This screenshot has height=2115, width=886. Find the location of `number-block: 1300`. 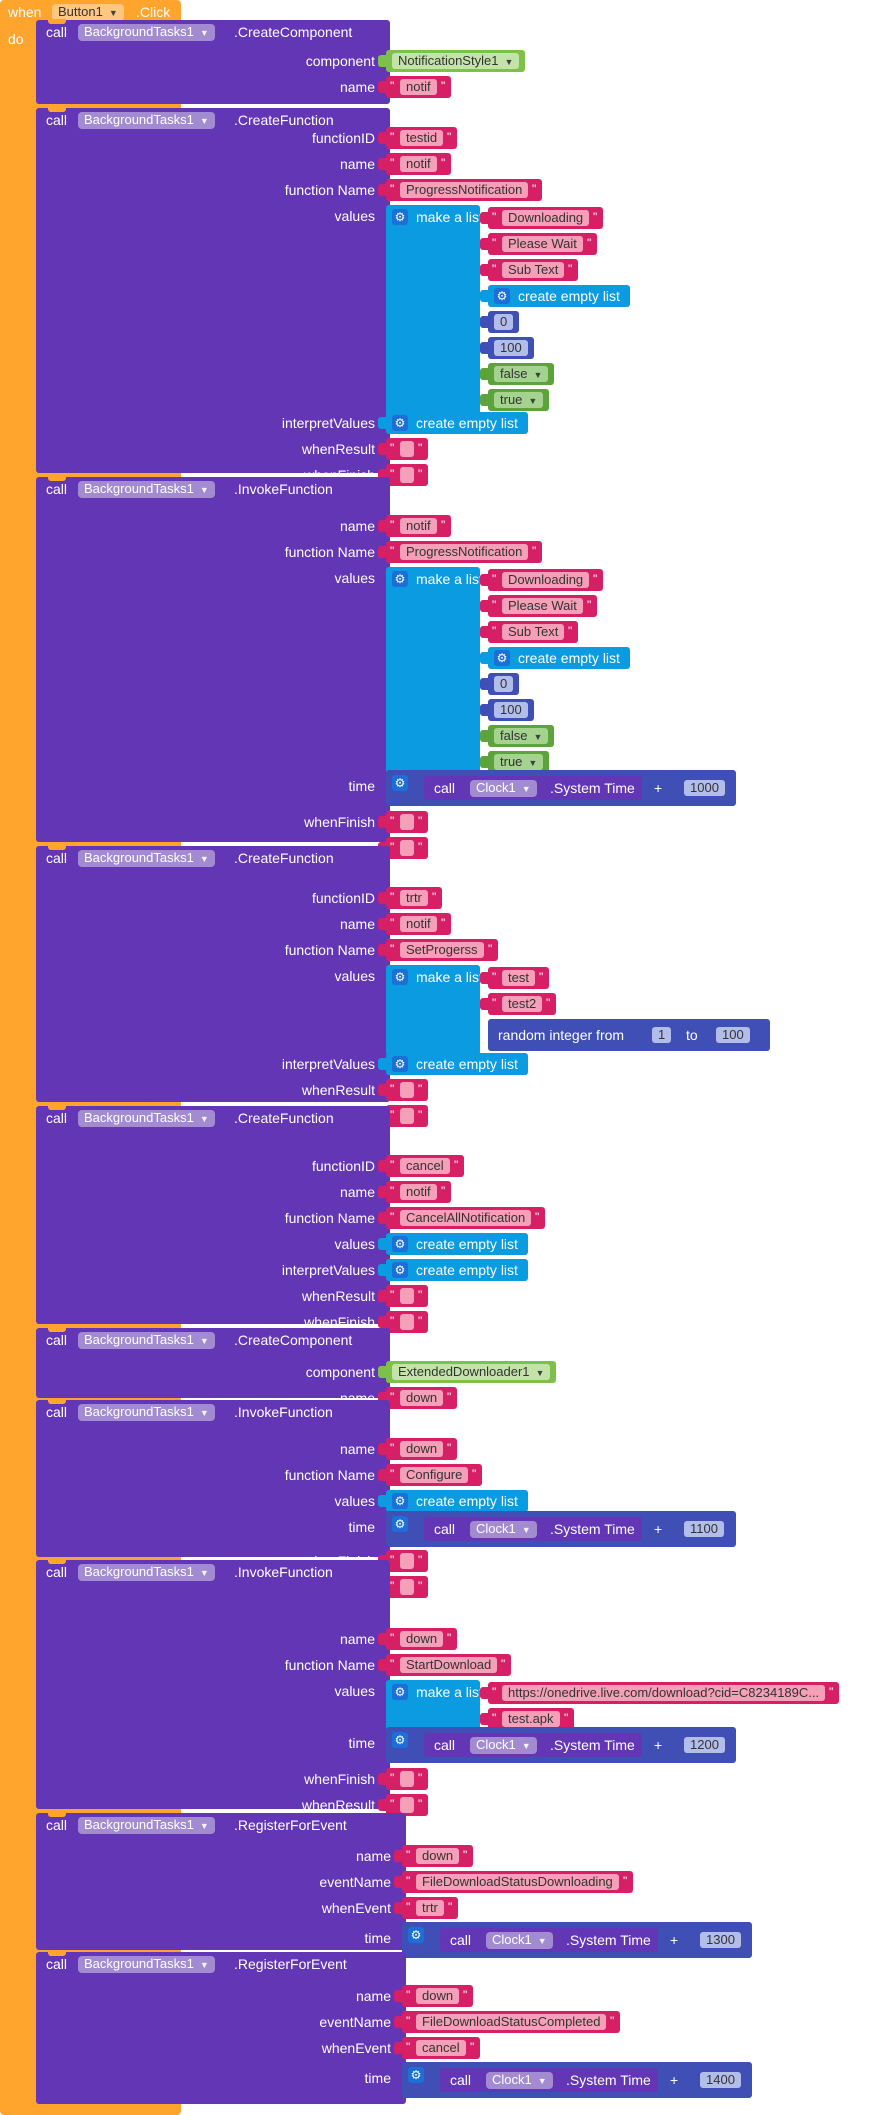

number-block: 1300 is located at coordinates (720, 1940).